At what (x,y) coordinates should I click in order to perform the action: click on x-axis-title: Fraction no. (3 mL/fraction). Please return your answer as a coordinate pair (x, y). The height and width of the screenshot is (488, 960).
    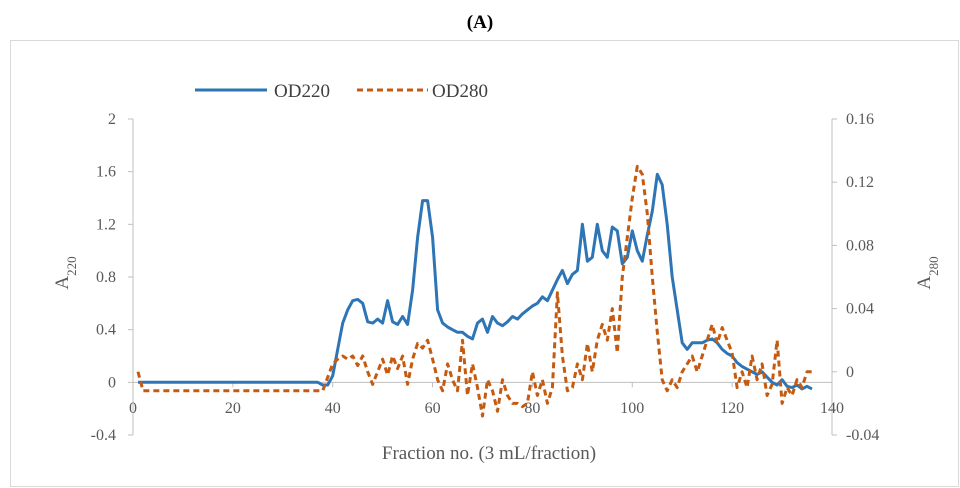
    Looking at the image, I should click on (489, 453).